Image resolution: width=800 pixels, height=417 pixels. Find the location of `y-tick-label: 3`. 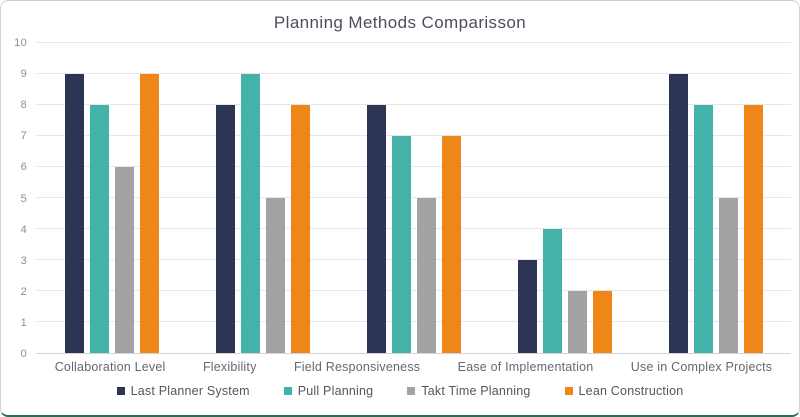

y-tick-label: 3 is located at coordinates (23, 260).